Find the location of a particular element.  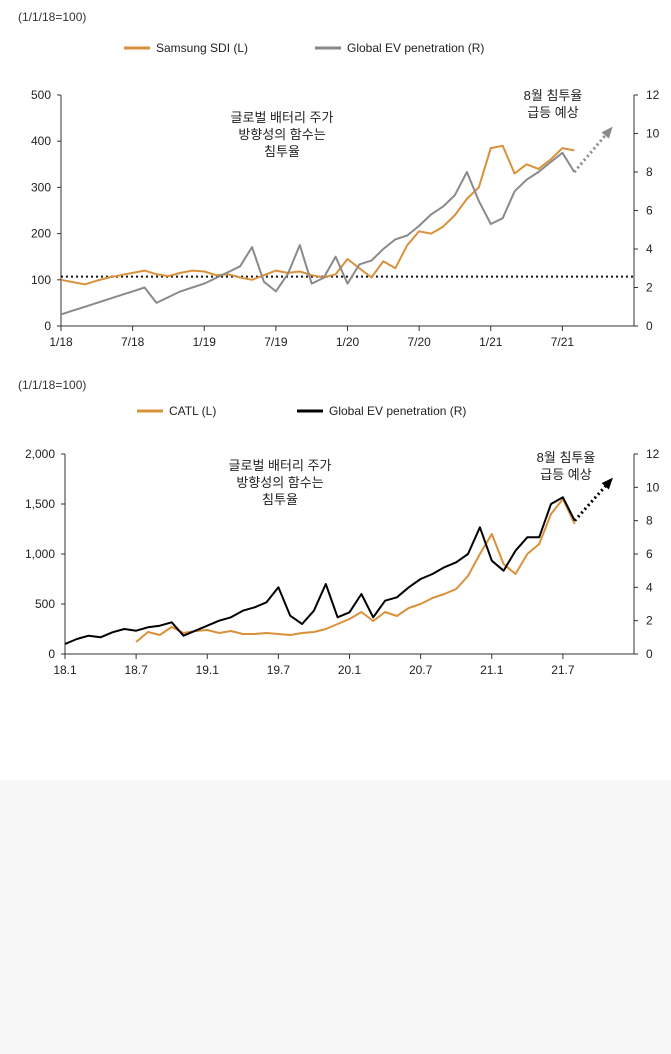

x-tick-label: 1/19 is located at coordinates (205, 342).